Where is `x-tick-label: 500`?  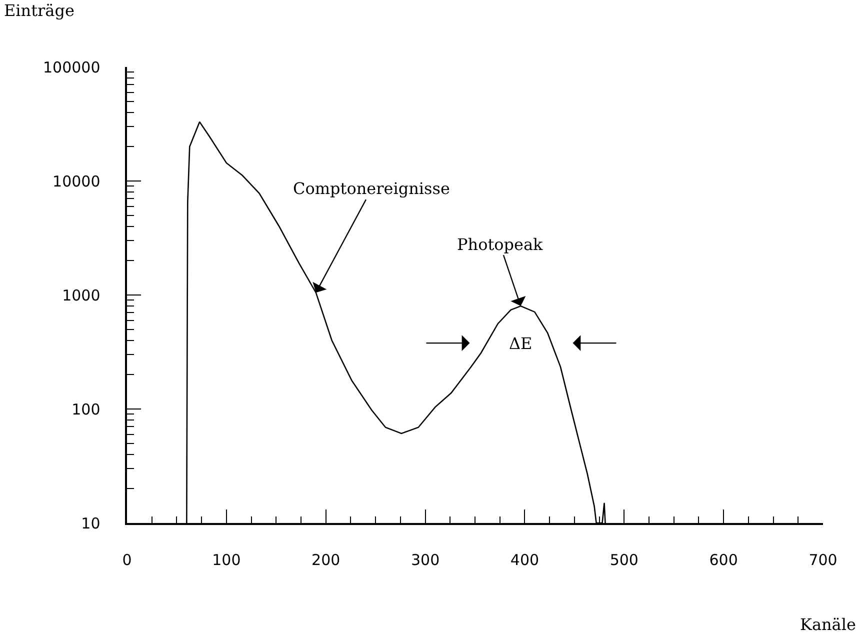
x-tick-label: 500 is located at coordinates (624, 559).